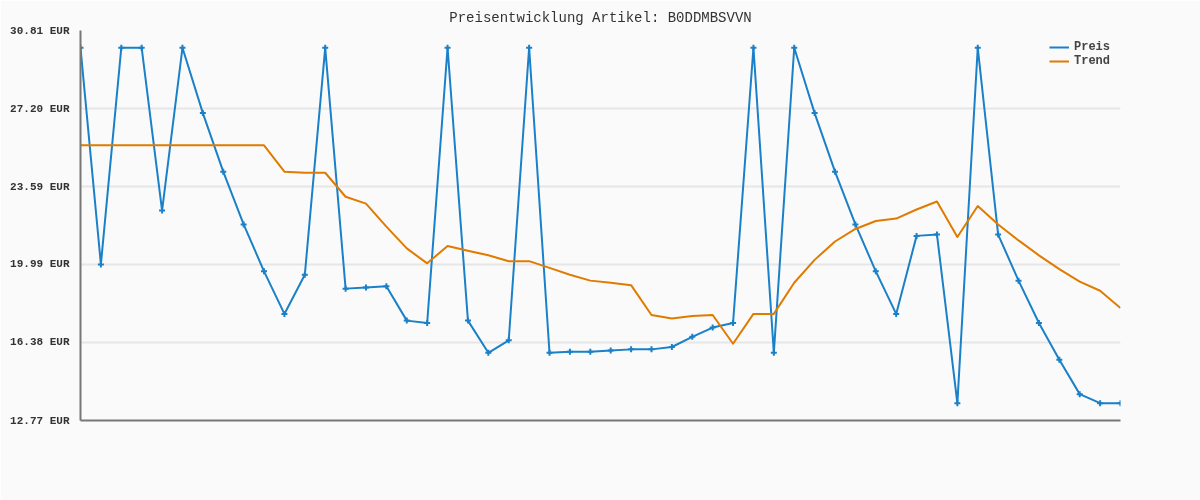 The height and width of the screenshot is (500, 1200). I want to click on legend-label: Trend, so click(1091, 61).